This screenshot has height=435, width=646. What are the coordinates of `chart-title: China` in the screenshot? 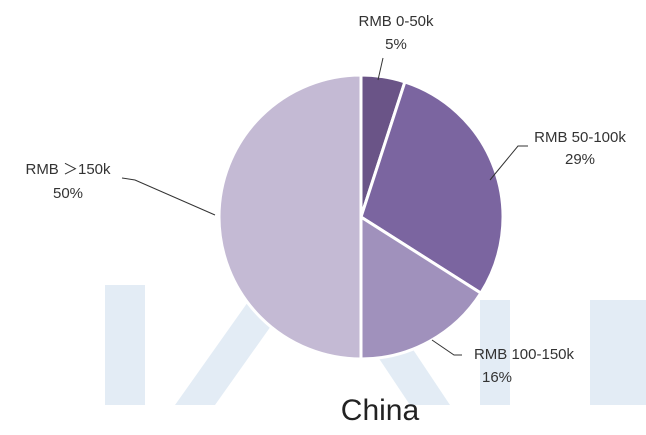 It's located at (380, 410).